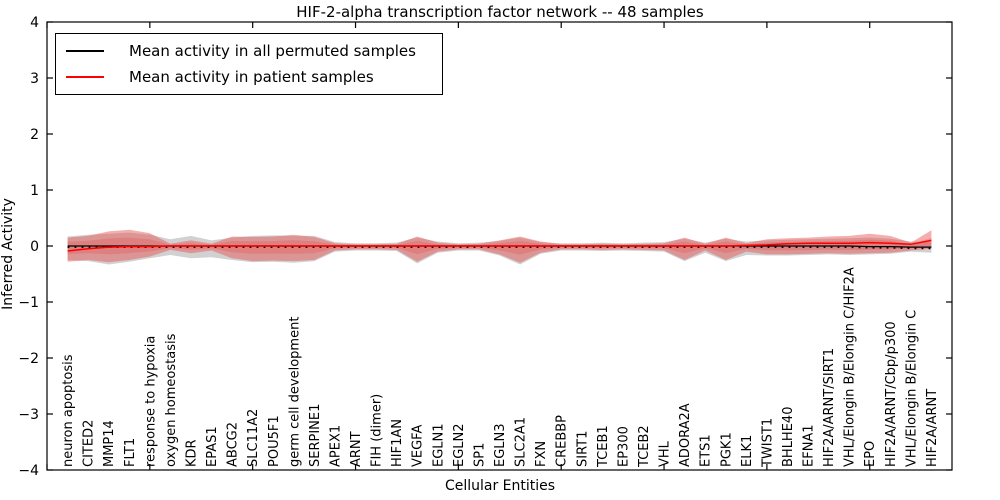 This screenshot has width=1000, height=500. I want to click on y-tick-label: −4, so click(28, 471).